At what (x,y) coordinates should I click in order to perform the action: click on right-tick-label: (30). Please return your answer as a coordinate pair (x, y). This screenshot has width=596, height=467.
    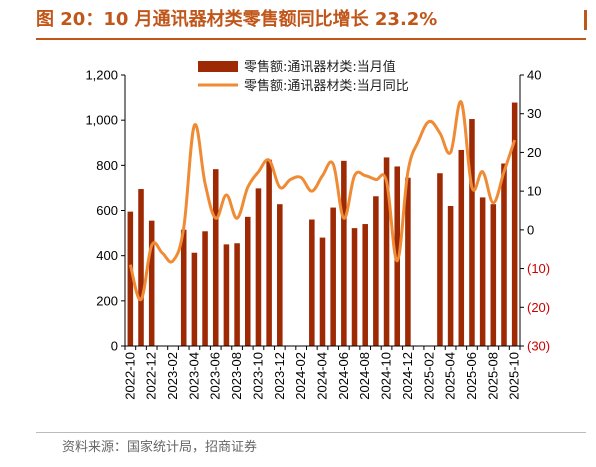
    Looking at the image, I should click on (538, 346).